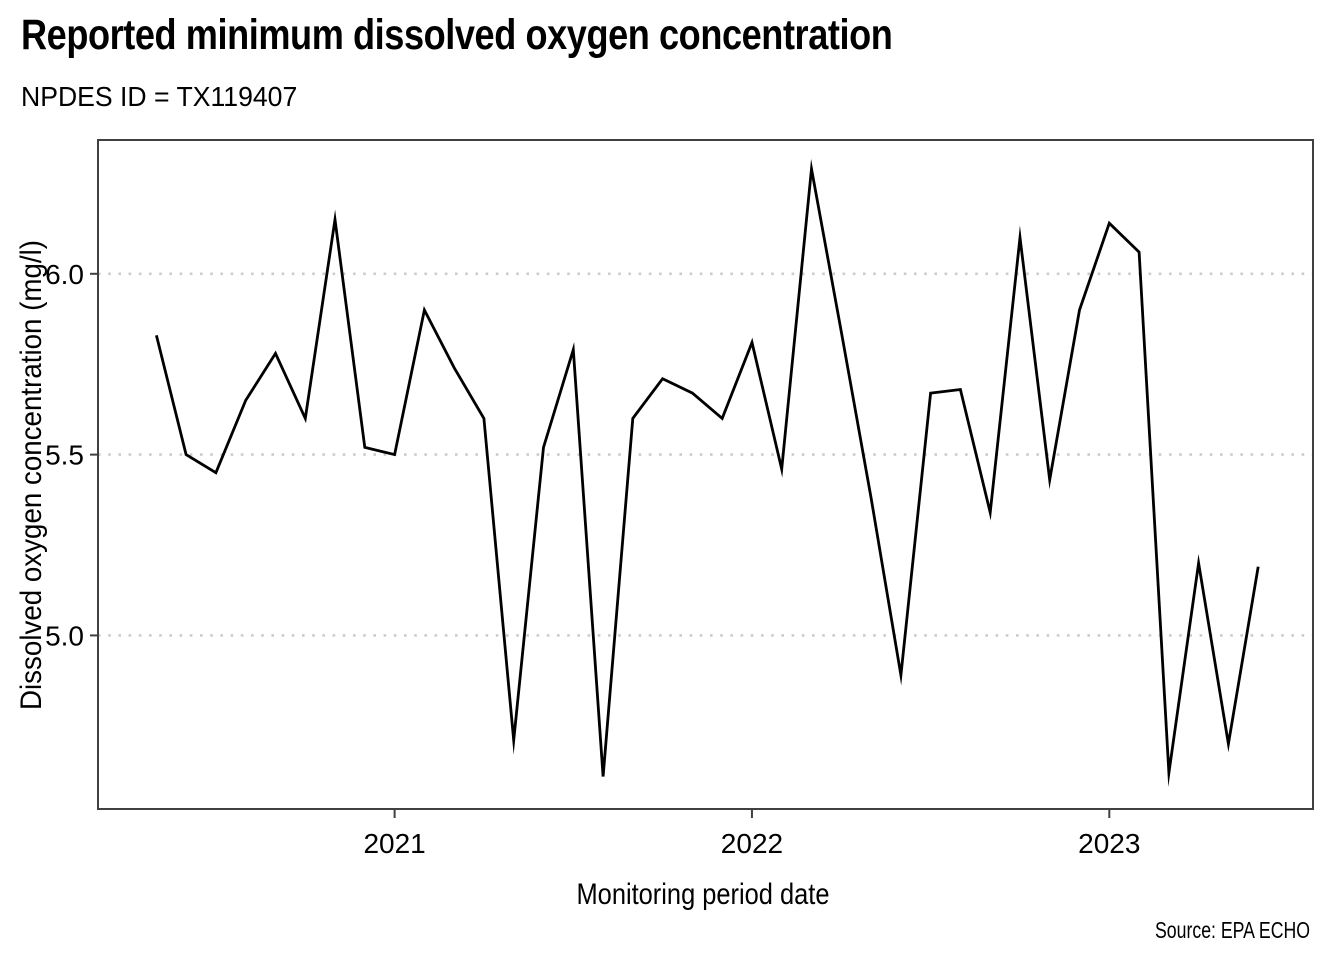 This screenshot has height=960, width=1344. Describe the element at coordinates (159, 96) in the screenshot. I see `chart-subtitle: NPDES ID = TX119407` at that location.